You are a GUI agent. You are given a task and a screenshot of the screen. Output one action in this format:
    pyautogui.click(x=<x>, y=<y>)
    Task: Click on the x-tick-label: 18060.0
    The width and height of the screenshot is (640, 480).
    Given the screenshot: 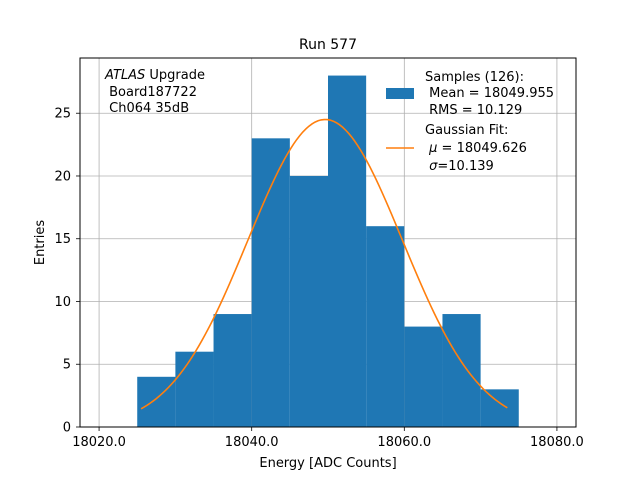 What is the action you would take?
    pyautogui.click(x=404, y=442)
    